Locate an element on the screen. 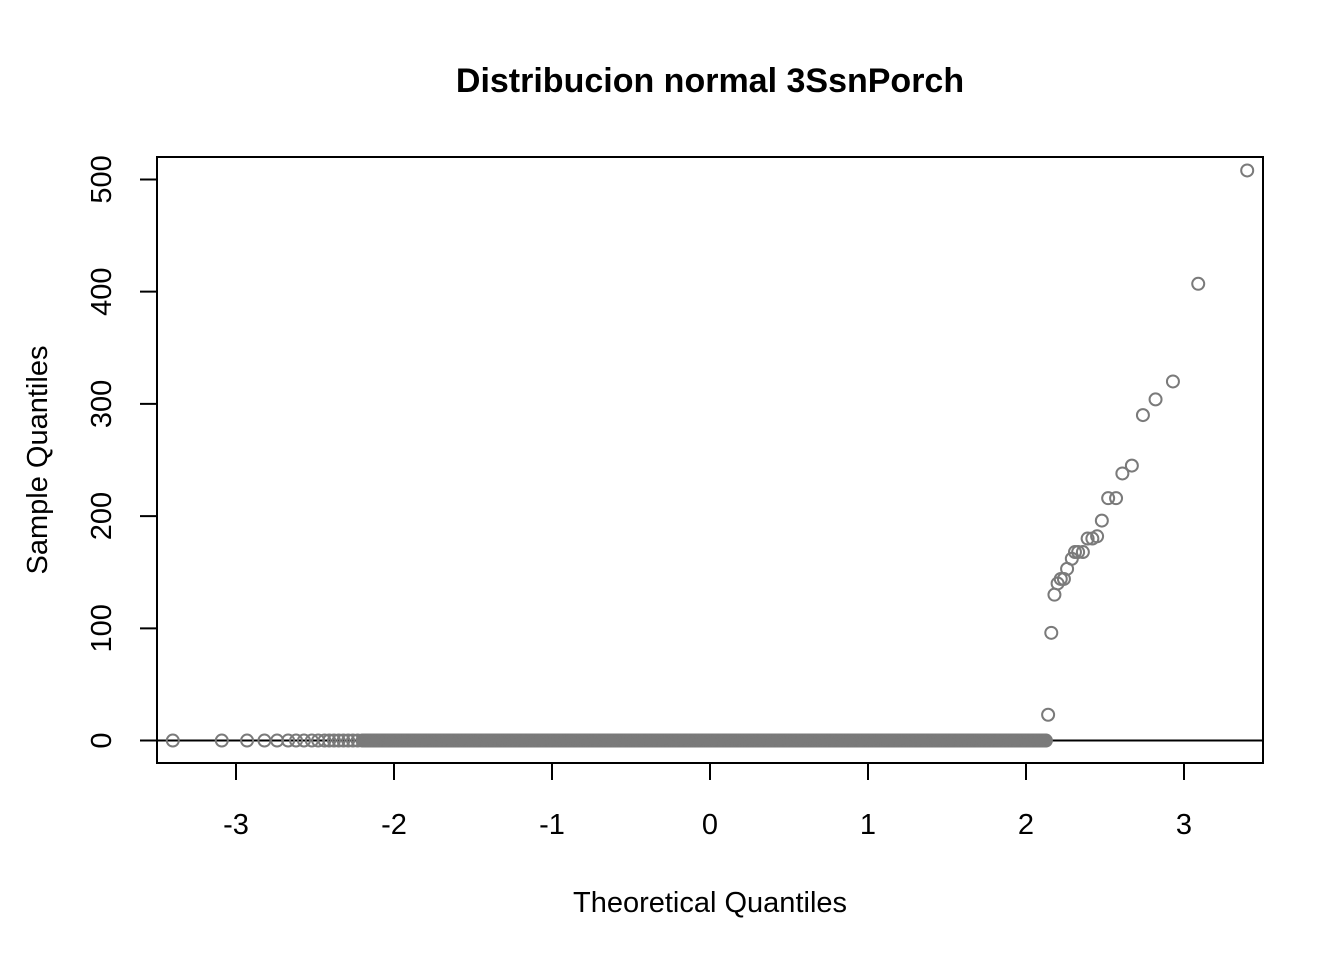 This screenshot has height=960, width=1344. x-tick-label: 3 is located at coordinates (1184, 825).